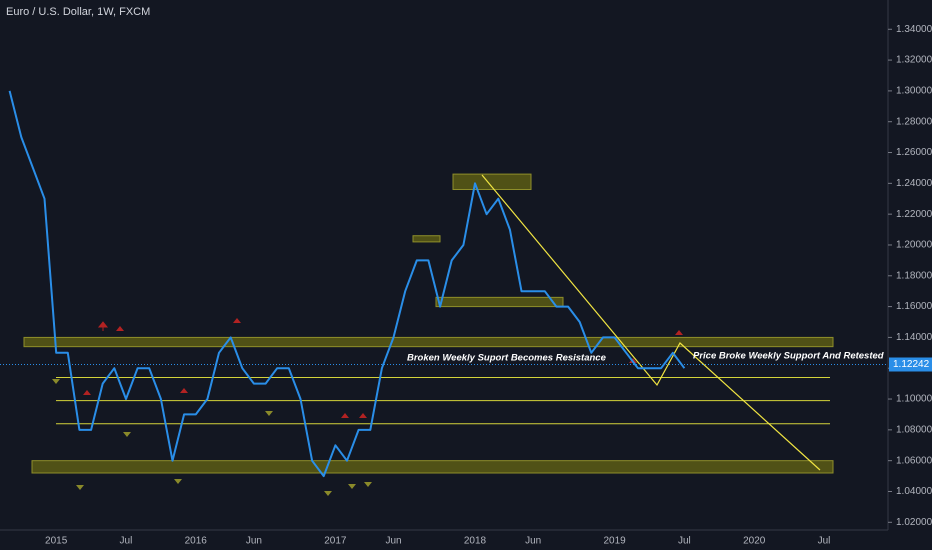  I want to click on x-tick-label: 2017, so click(335, 541).